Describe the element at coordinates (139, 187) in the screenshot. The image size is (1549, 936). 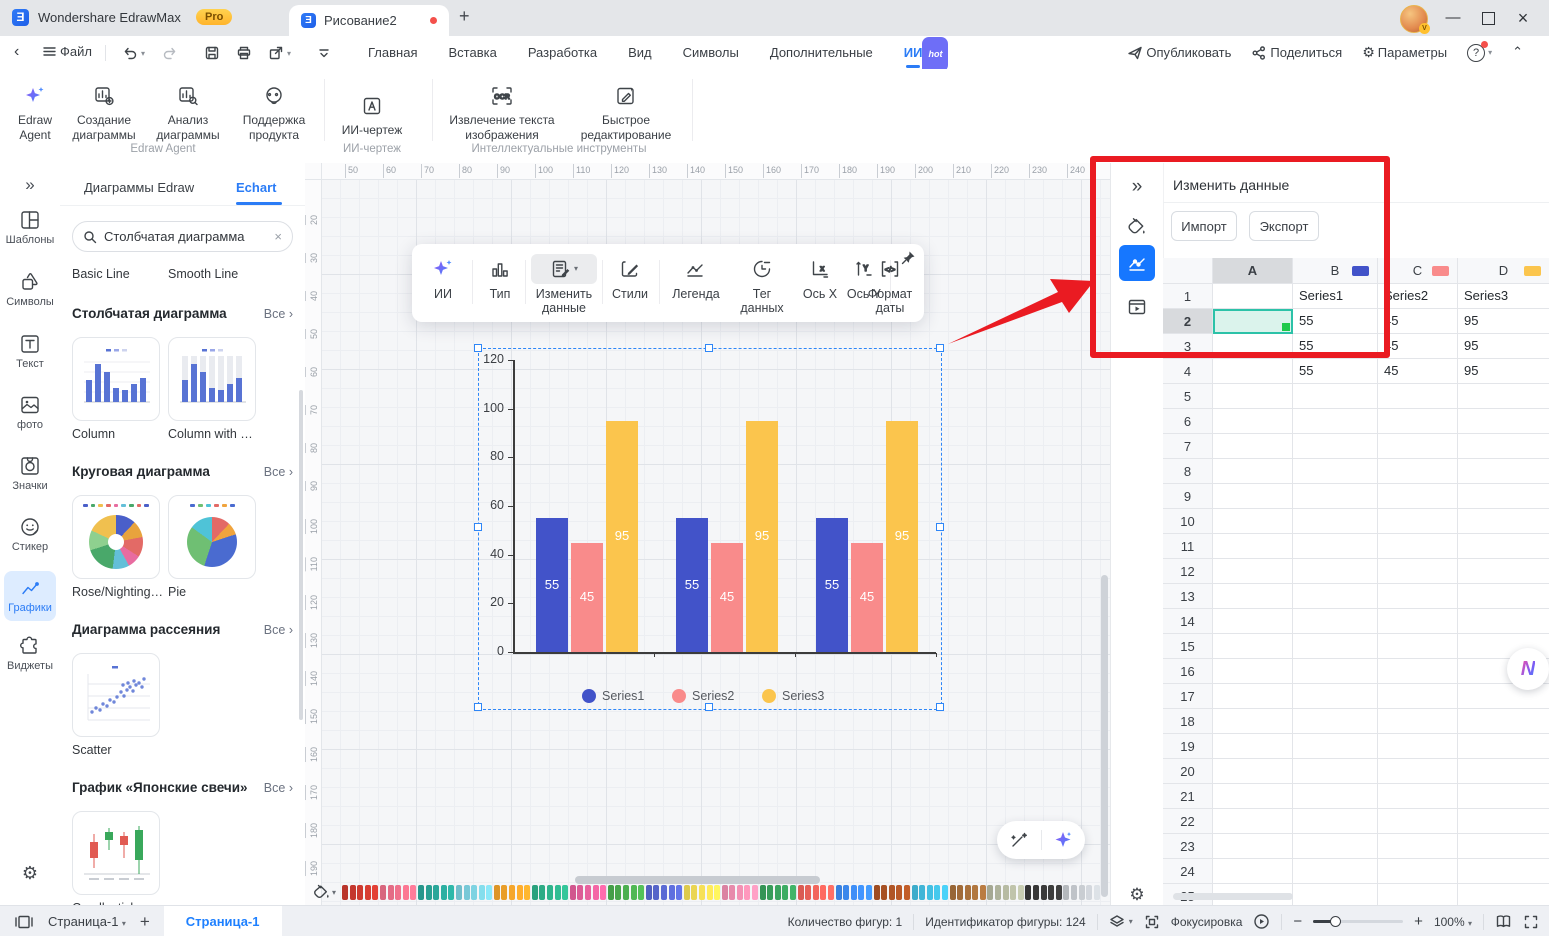
I see `tab-edraw-diagrams: Диаграммы Edraw` at that location.